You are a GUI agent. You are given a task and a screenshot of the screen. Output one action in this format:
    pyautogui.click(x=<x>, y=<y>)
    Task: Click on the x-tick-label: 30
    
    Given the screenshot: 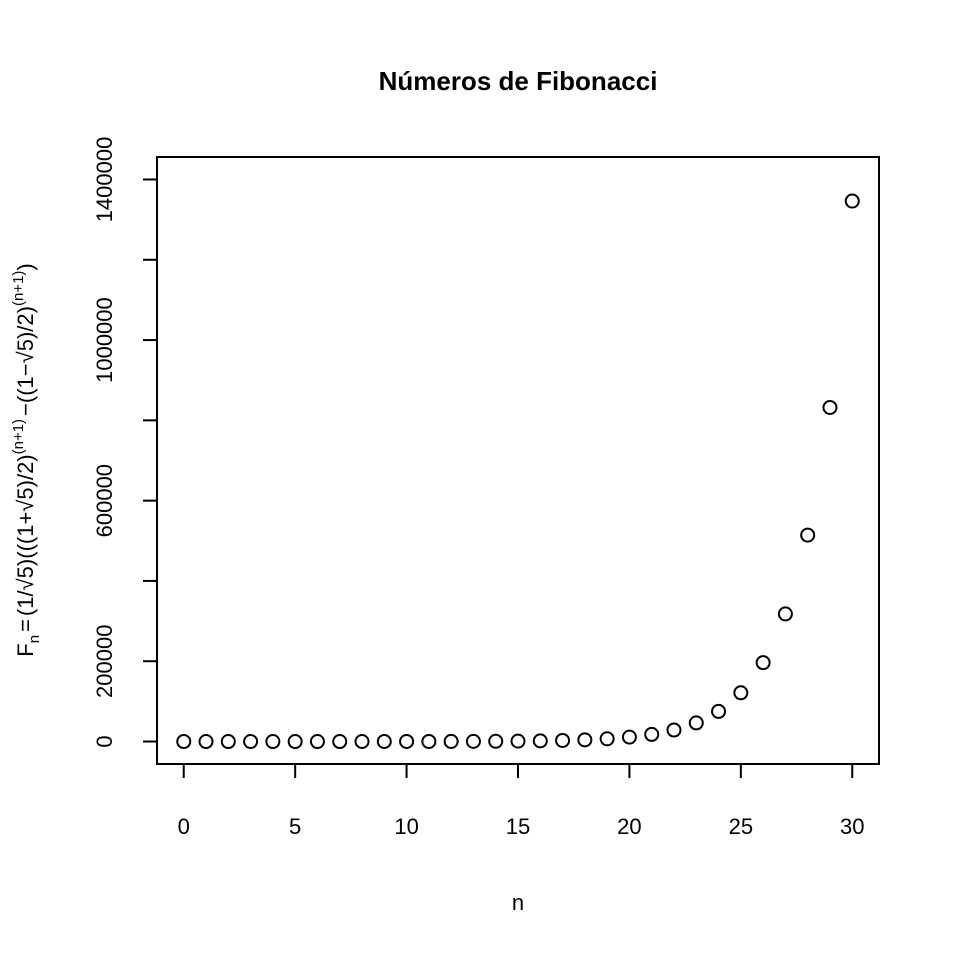 What is the action you would take?
    pyautogui.click(x=852, y=826)
    